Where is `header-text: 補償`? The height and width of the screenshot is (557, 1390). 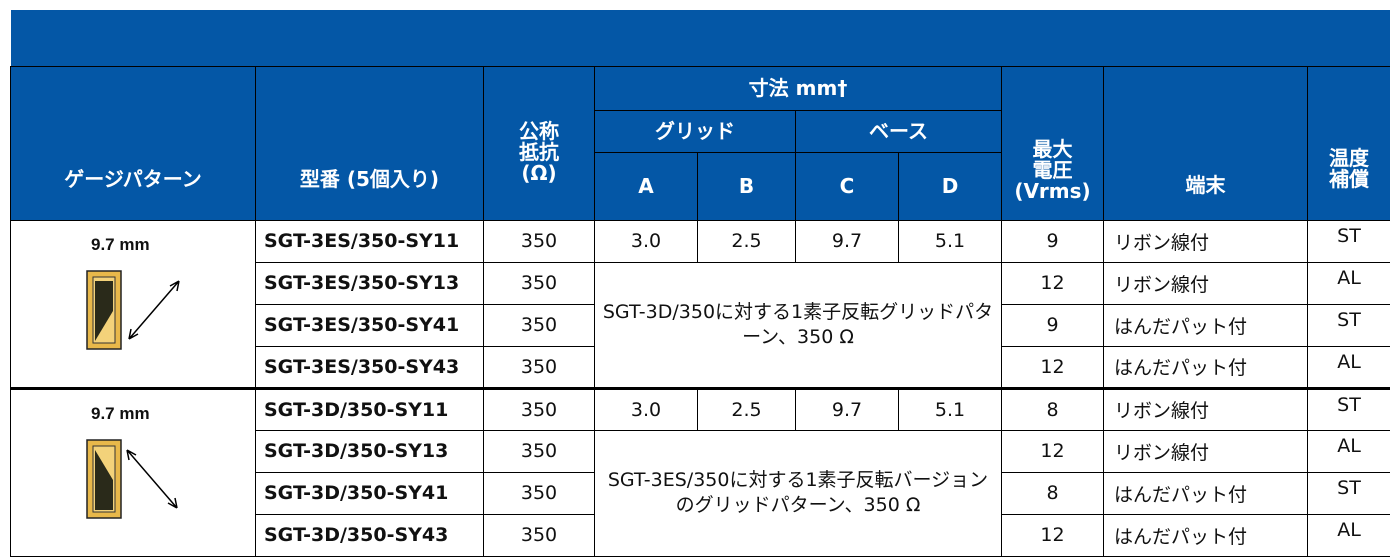 header-text: 補償 is located at coordinates (1349, 179).